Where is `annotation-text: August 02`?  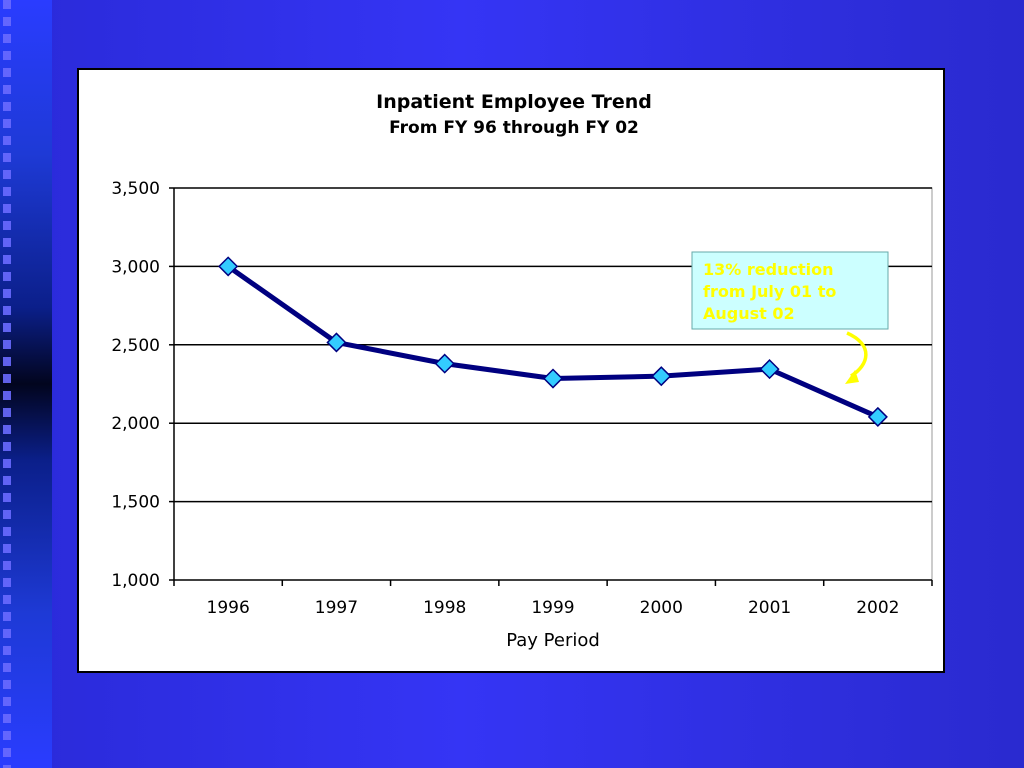
annotation-text: August 02 is located at coordinates (749, 313).